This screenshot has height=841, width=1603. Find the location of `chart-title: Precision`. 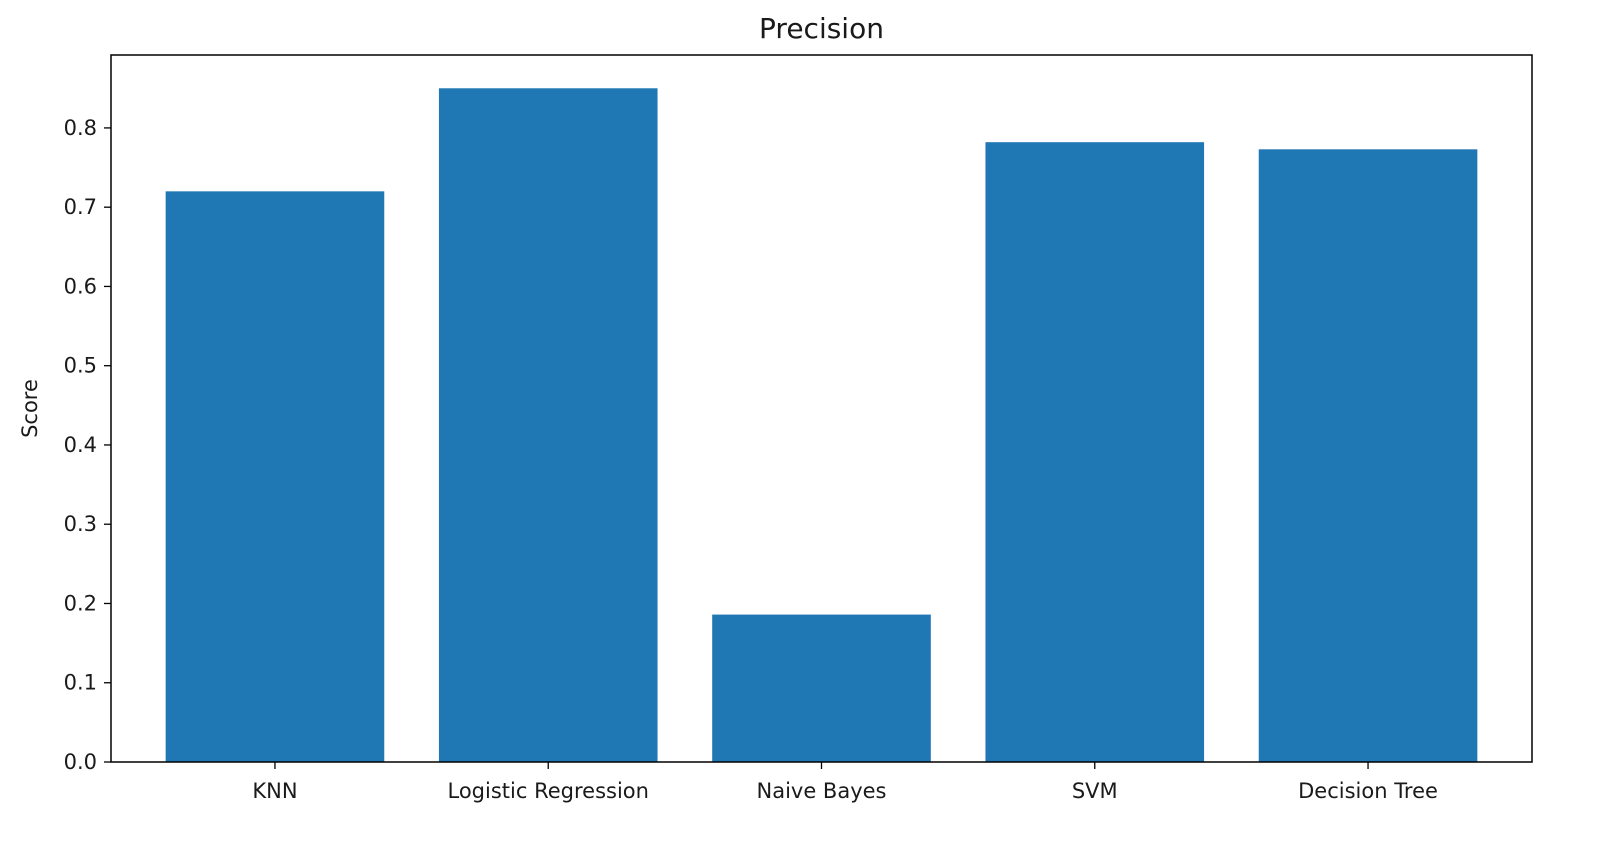

chart-title: Precision is located at coordinates (821, 28).